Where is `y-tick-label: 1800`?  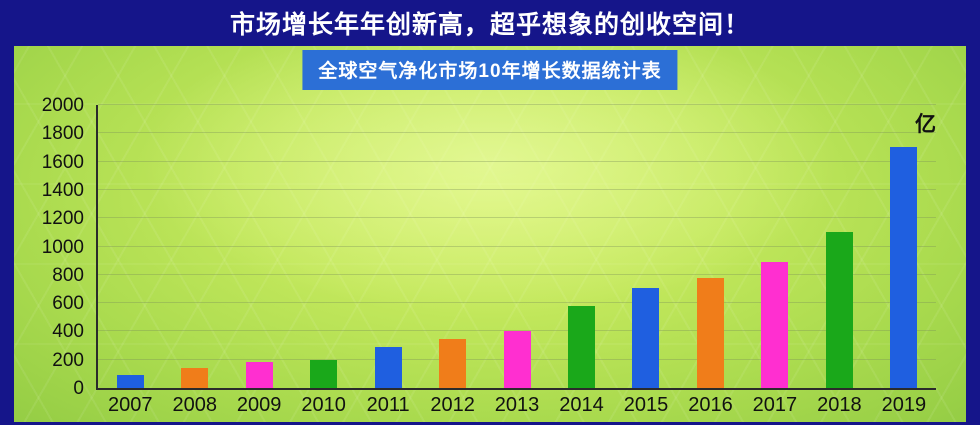
y-tick-label: 1800 is located at coordinates (62, 134).